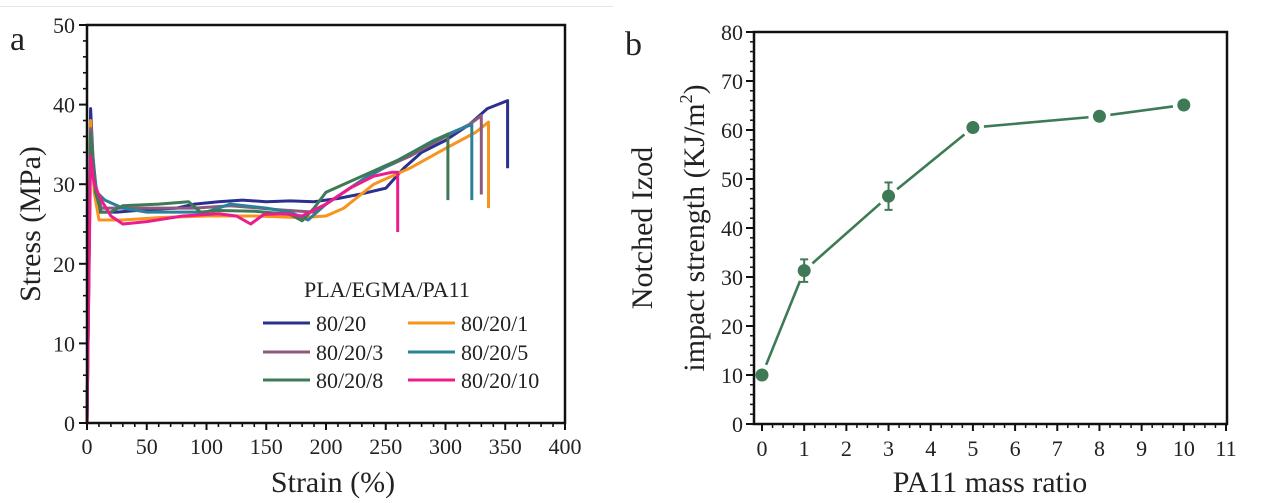 This screenshot has width=1267, height=503. I want to click on panel-label-a: a, so click(17, 39).